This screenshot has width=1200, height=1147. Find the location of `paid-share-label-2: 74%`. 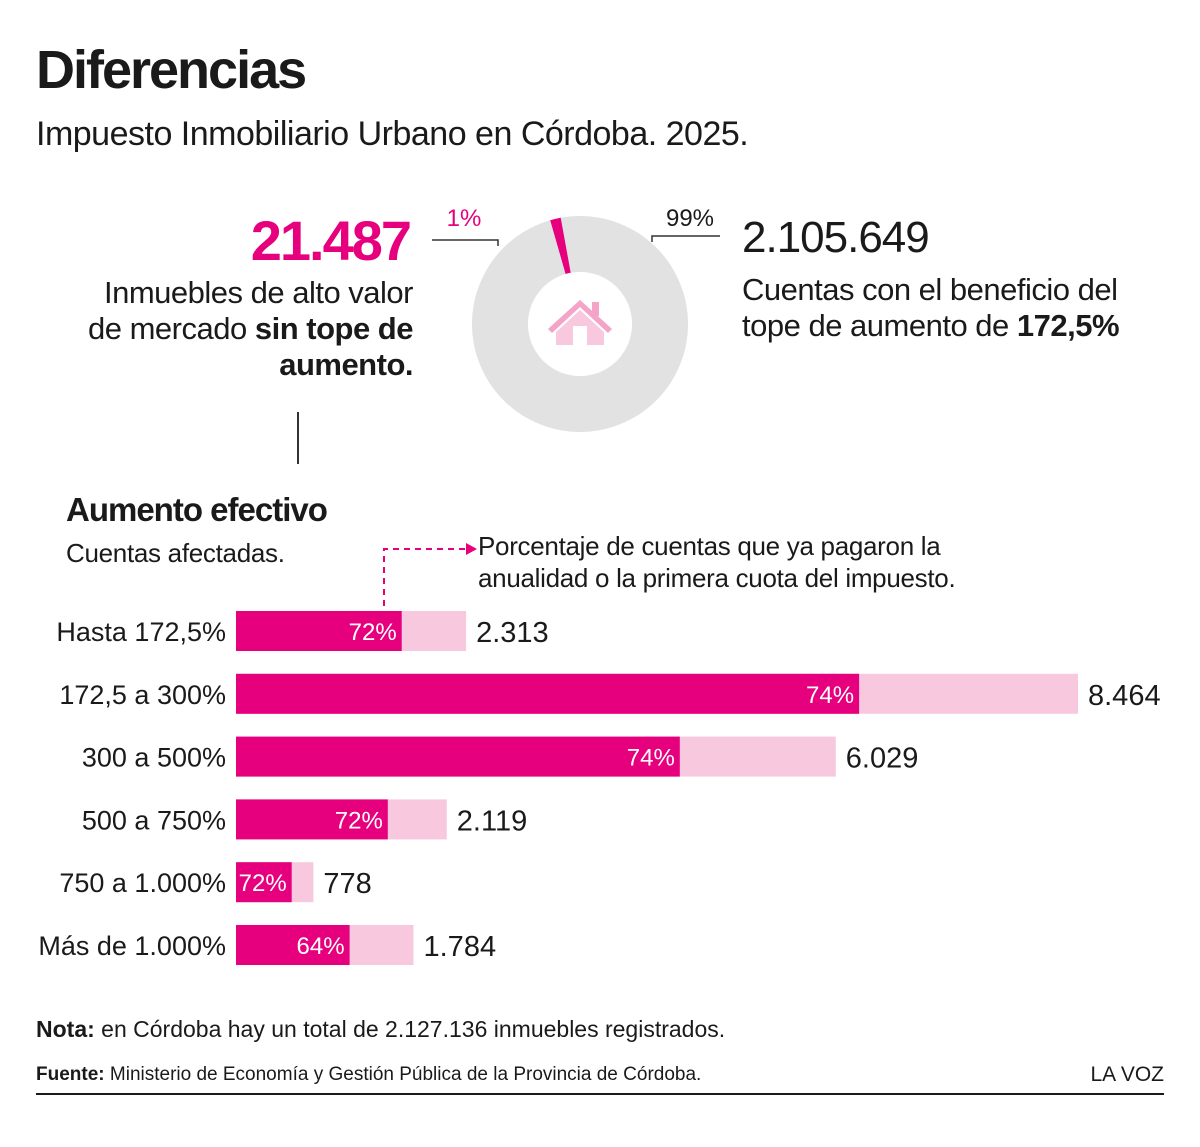

paid-share-label-2: 74% is located at coordinates (651, 758).